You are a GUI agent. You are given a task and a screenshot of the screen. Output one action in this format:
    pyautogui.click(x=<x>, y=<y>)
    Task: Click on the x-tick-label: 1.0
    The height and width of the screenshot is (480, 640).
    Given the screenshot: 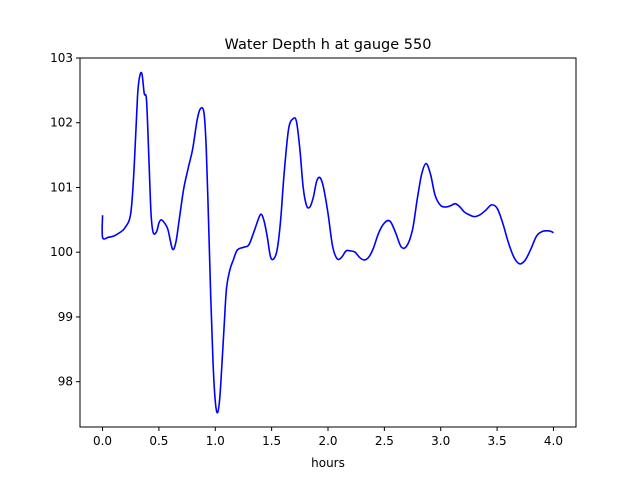 What is the action you would take?
    pyautogui.click(x=215, y=441)
    